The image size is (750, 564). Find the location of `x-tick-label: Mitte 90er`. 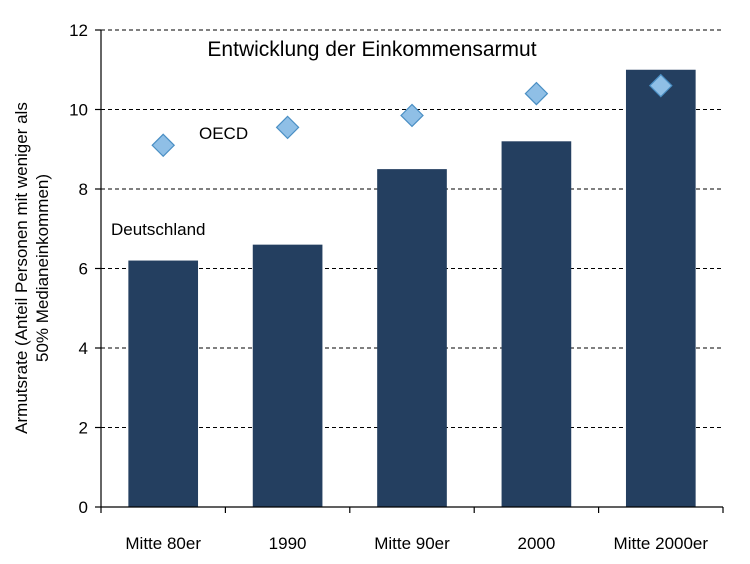

x-tick-label: Mitte 90er is located at coordinates (412, 543).